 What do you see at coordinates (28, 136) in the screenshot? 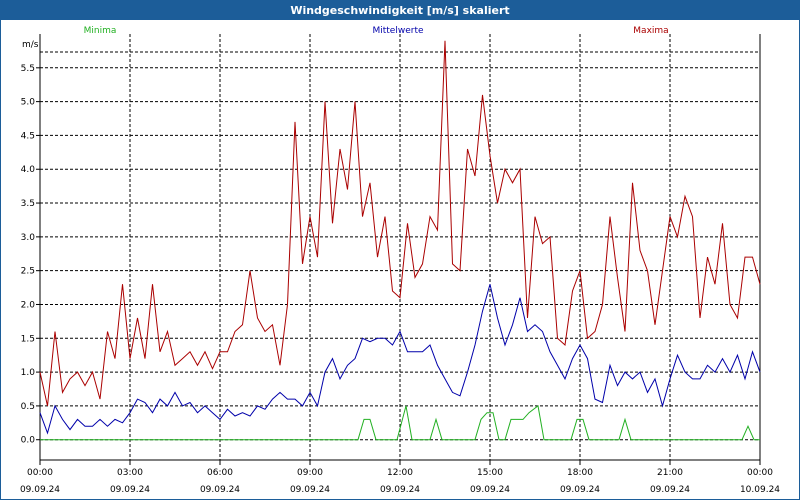
I see `y-tick-label: 4.5` at bounding box center [28, 136].